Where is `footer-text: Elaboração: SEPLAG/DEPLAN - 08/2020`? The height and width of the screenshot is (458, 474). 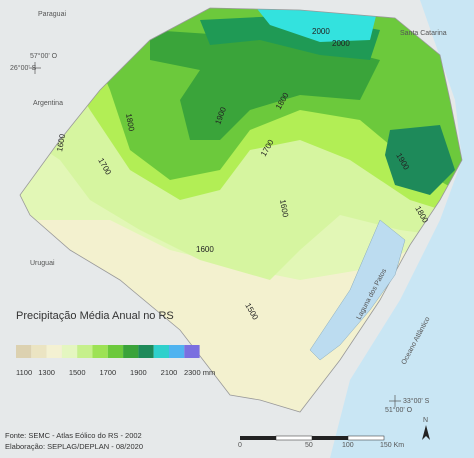 footer-text: Elaboração: SEPLAG/DEPLAN - 08/2020 is located at coordinates (74, 446).